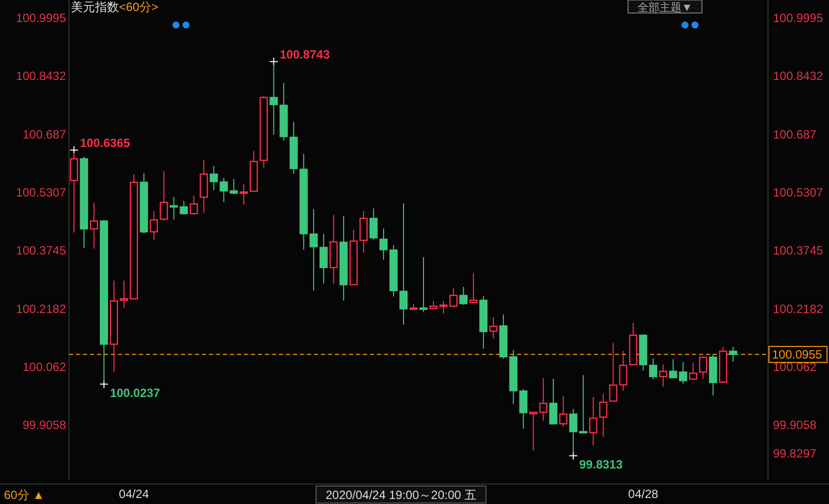  Describe the element at coordinates (41, 192) in the screenshot. I see `y-tick-label: 100.5307` at that location.